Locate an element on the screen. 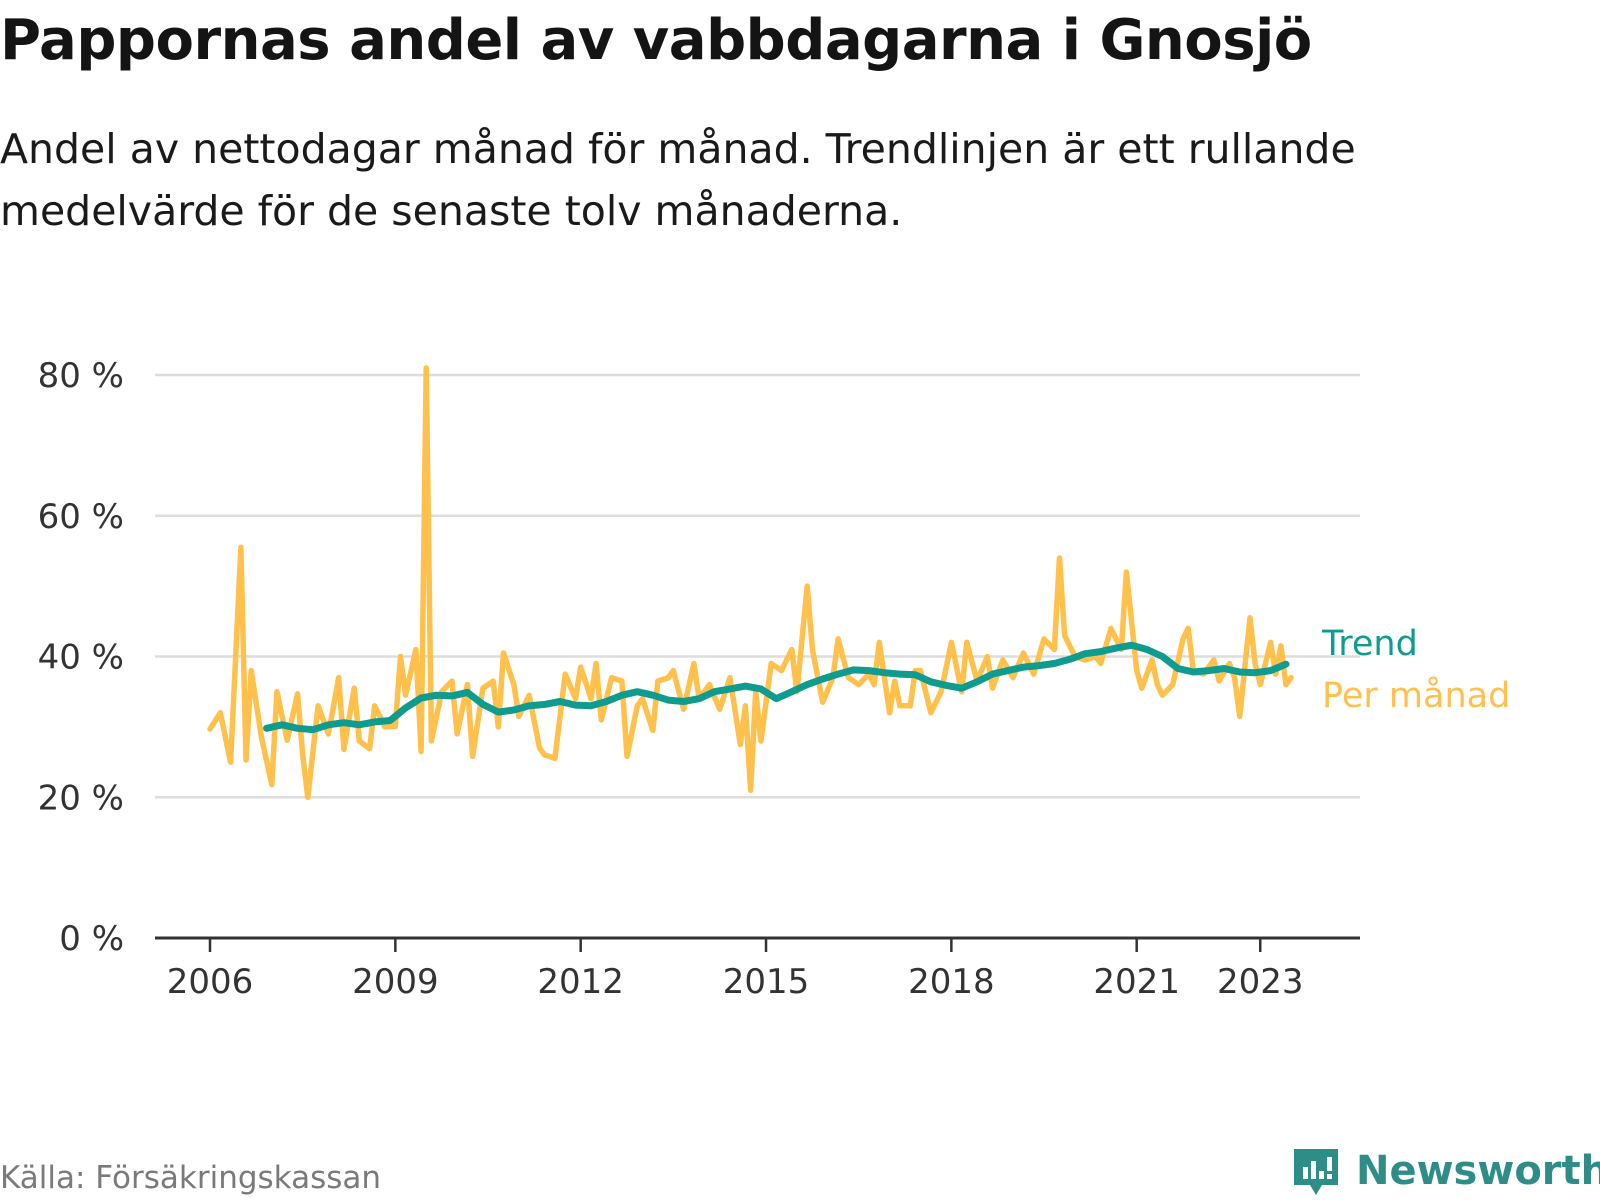 Image resolution: width=1600 pixels, height=1202 pixels. y-axis-tick-labels: 0 % 20 % 40 % 60 % 80 % is located at coordinates (81, 657).